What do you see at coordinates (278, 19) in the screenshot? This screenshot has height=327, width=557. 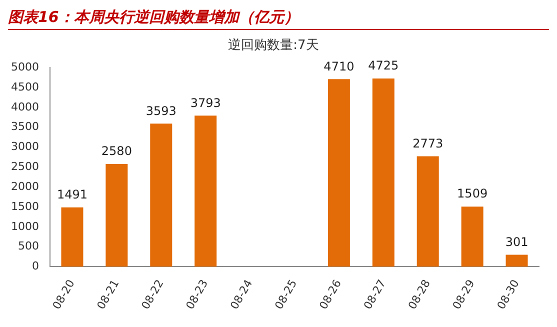 I see `chart-title: 图表16：本周央行逆回购数量增加（亿元）` at bounding box center [278, 19].